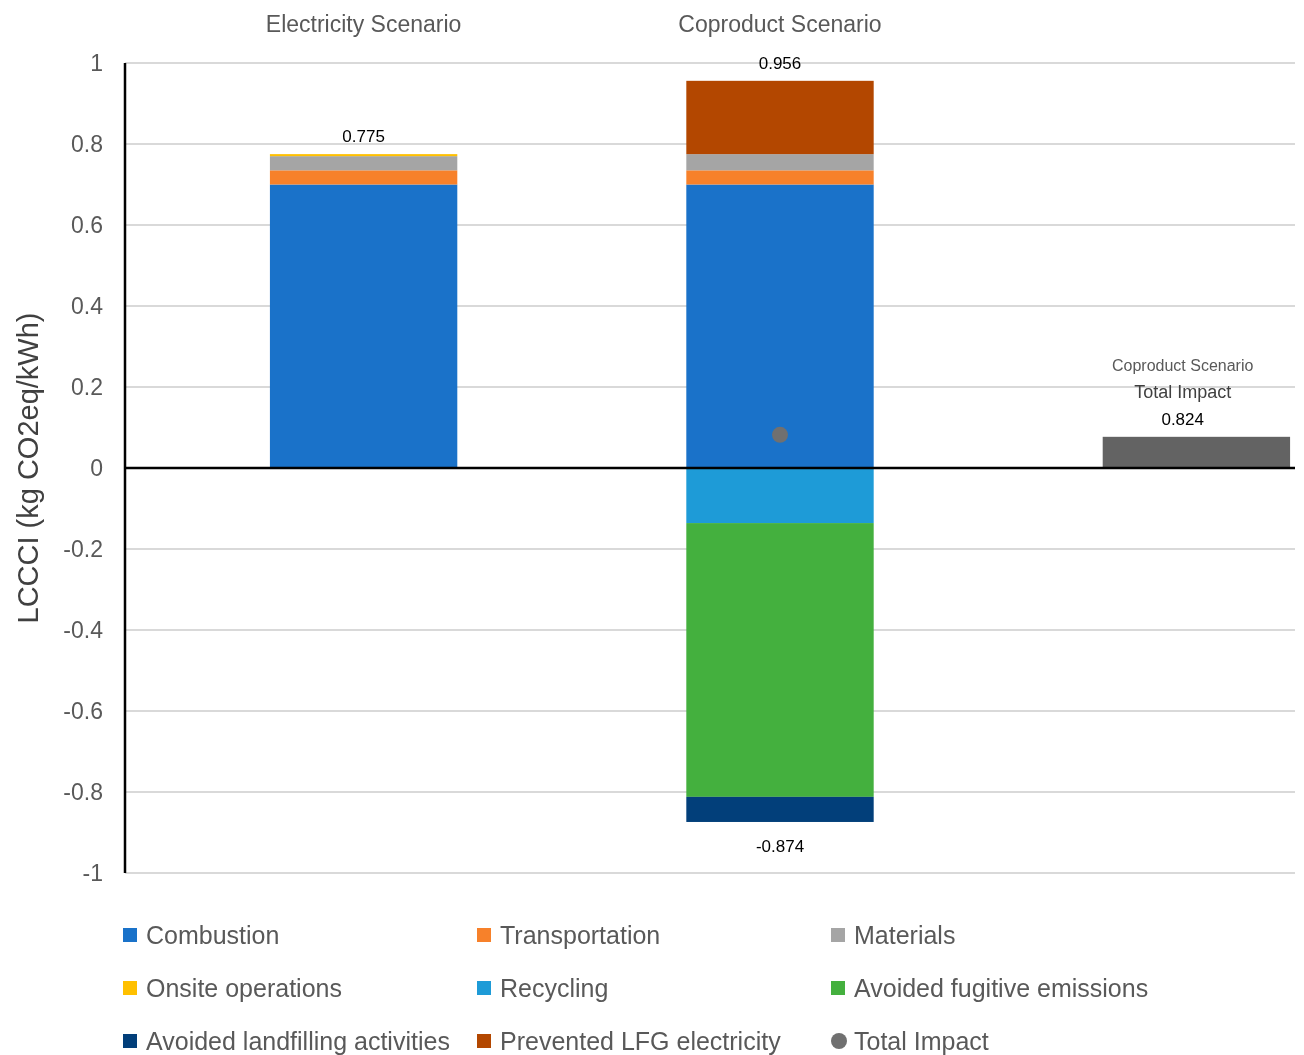  What do you see at coordinates (363, 24) in the screenshot?
I see `x-tick-label: Electricity Scenario` at bounding box center [363, 24].